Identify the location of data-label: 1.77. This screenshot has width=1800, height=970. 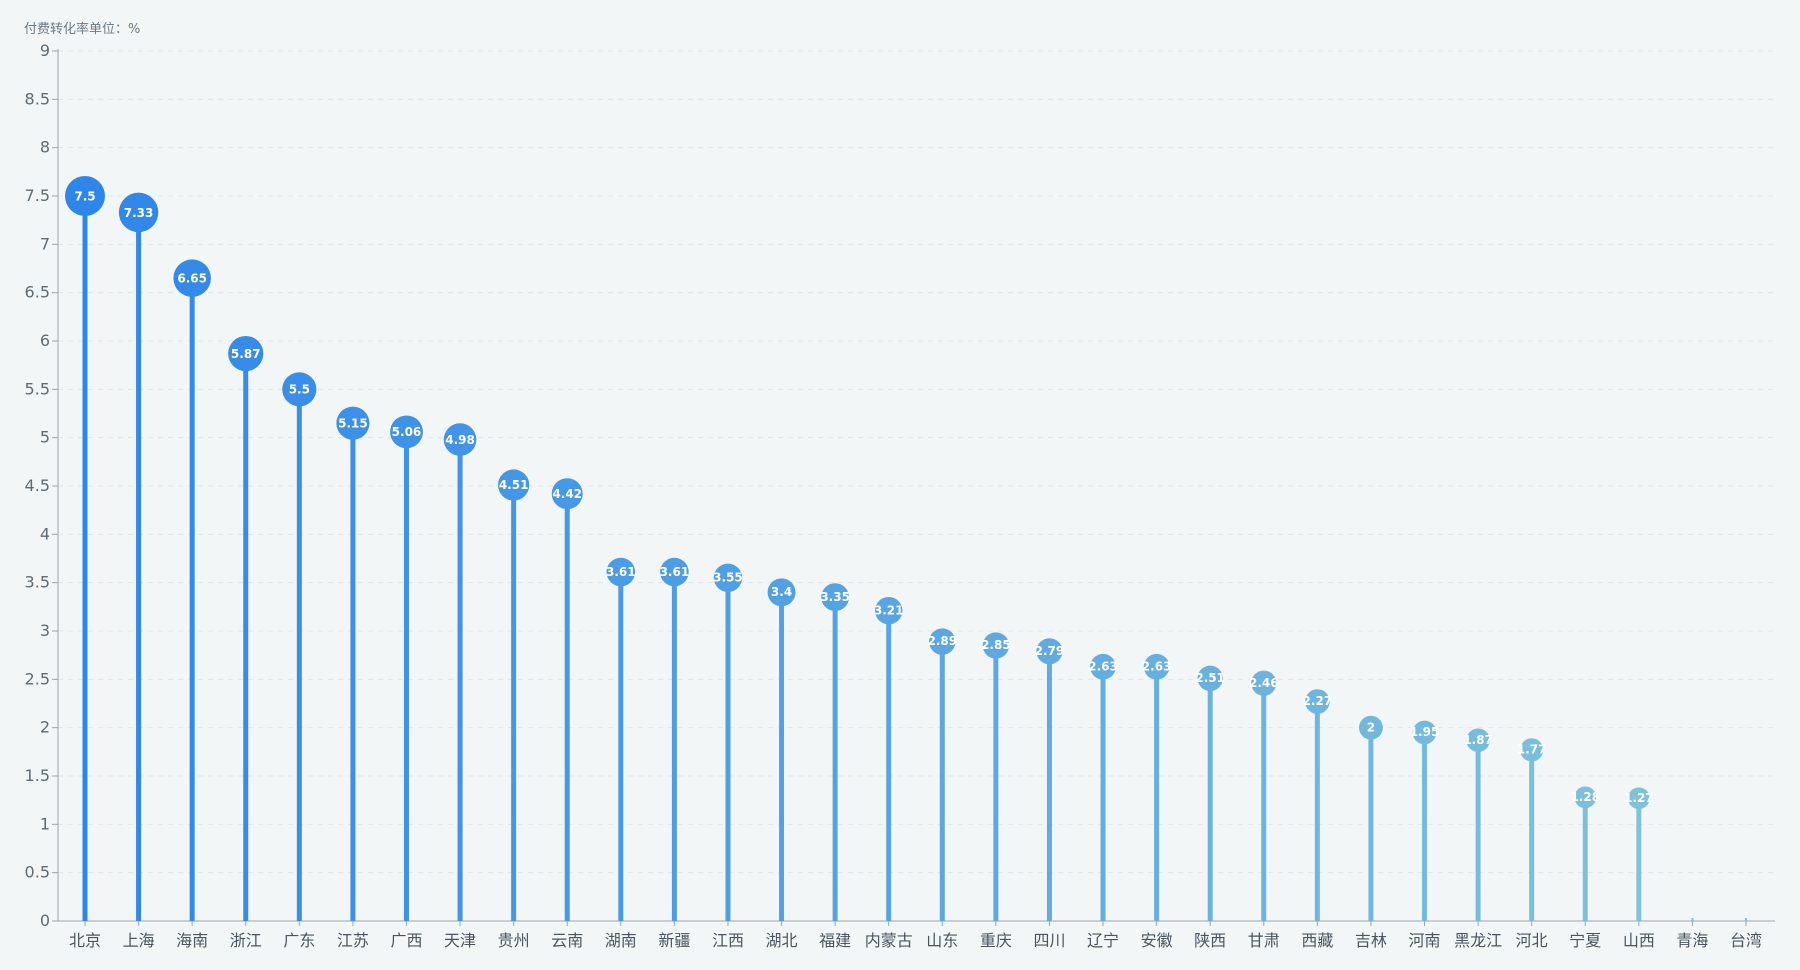
(1532, 750).